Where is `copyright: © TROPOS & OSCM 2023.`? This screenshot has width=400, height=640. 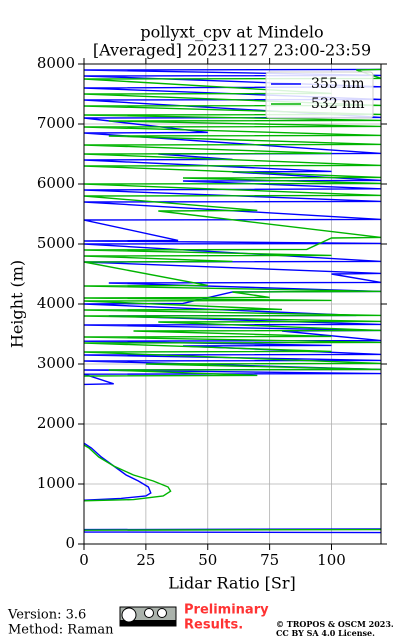 copyright: © TROPOS & OSCM 2023. is located at coordinates (335, 624).